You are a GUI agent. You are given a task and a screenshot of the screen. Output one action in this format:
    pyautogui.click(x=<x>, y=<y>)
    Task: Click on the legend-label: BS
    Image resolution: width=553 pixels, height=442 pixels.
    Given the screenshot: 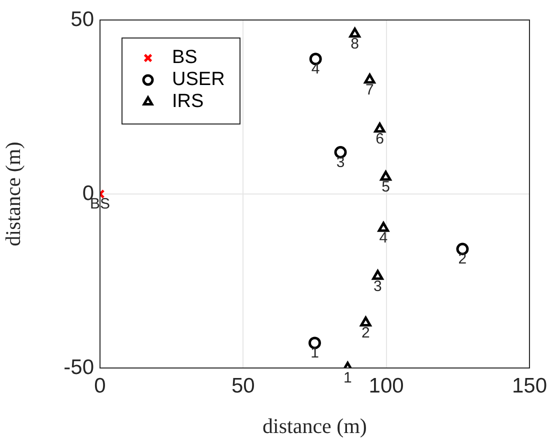 What is the action you would take?
    pyautogui.click(x=185, y=57)
    